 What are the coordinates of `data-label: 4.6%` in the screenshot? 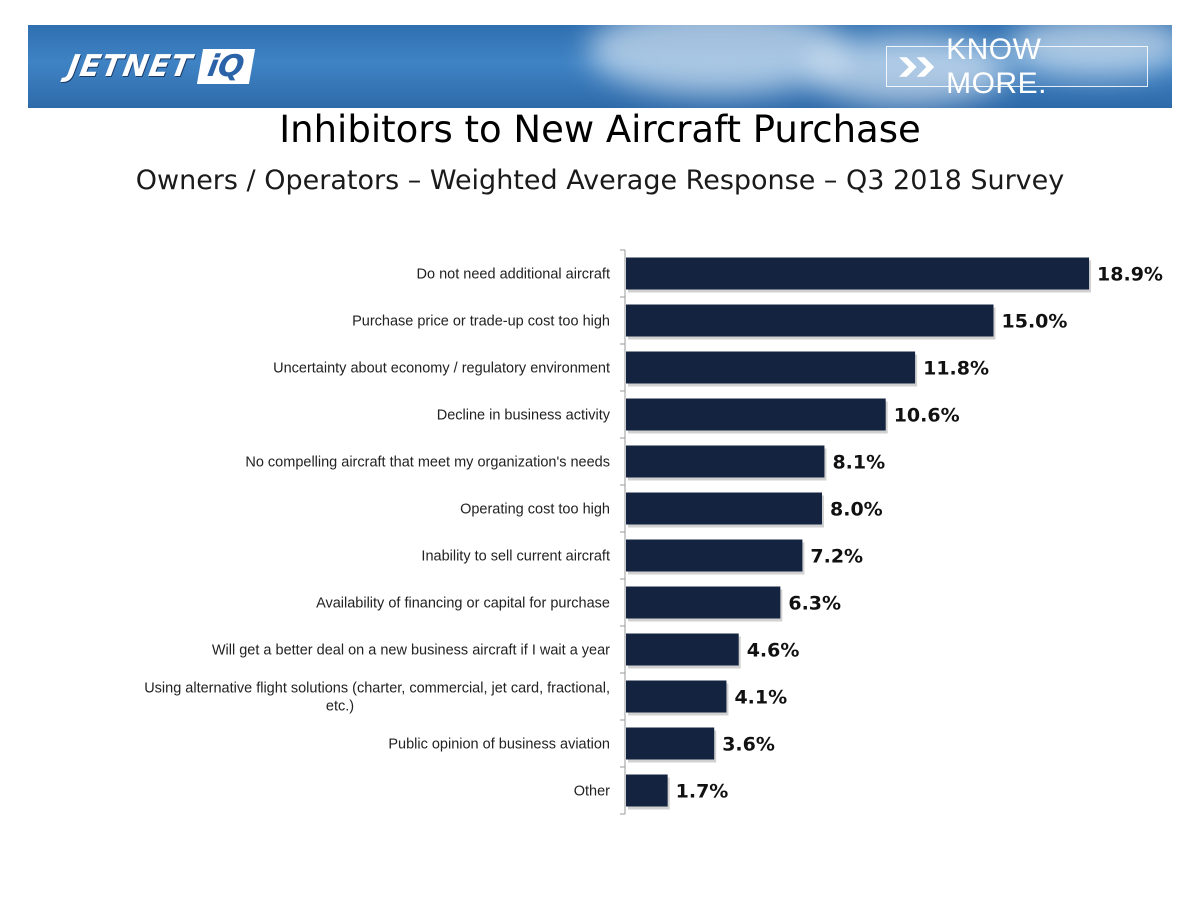 It's located at (773, 651).